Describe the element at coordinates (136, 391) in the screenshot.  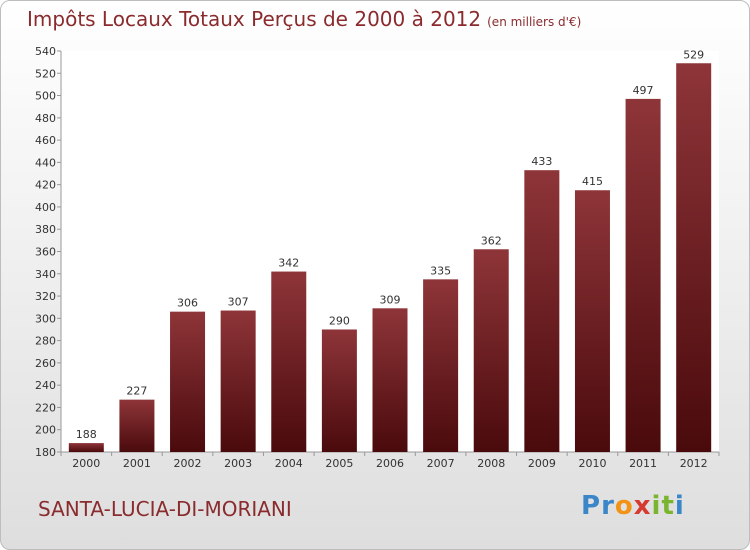
I see `data-label: 227` at that location.